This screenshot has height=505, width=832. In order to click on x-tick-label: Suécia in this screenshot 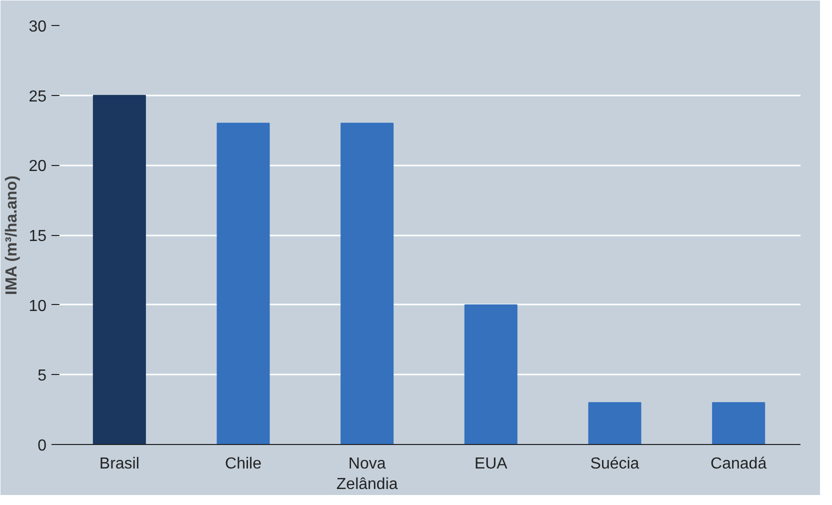, I will do `click(615, 464)`.